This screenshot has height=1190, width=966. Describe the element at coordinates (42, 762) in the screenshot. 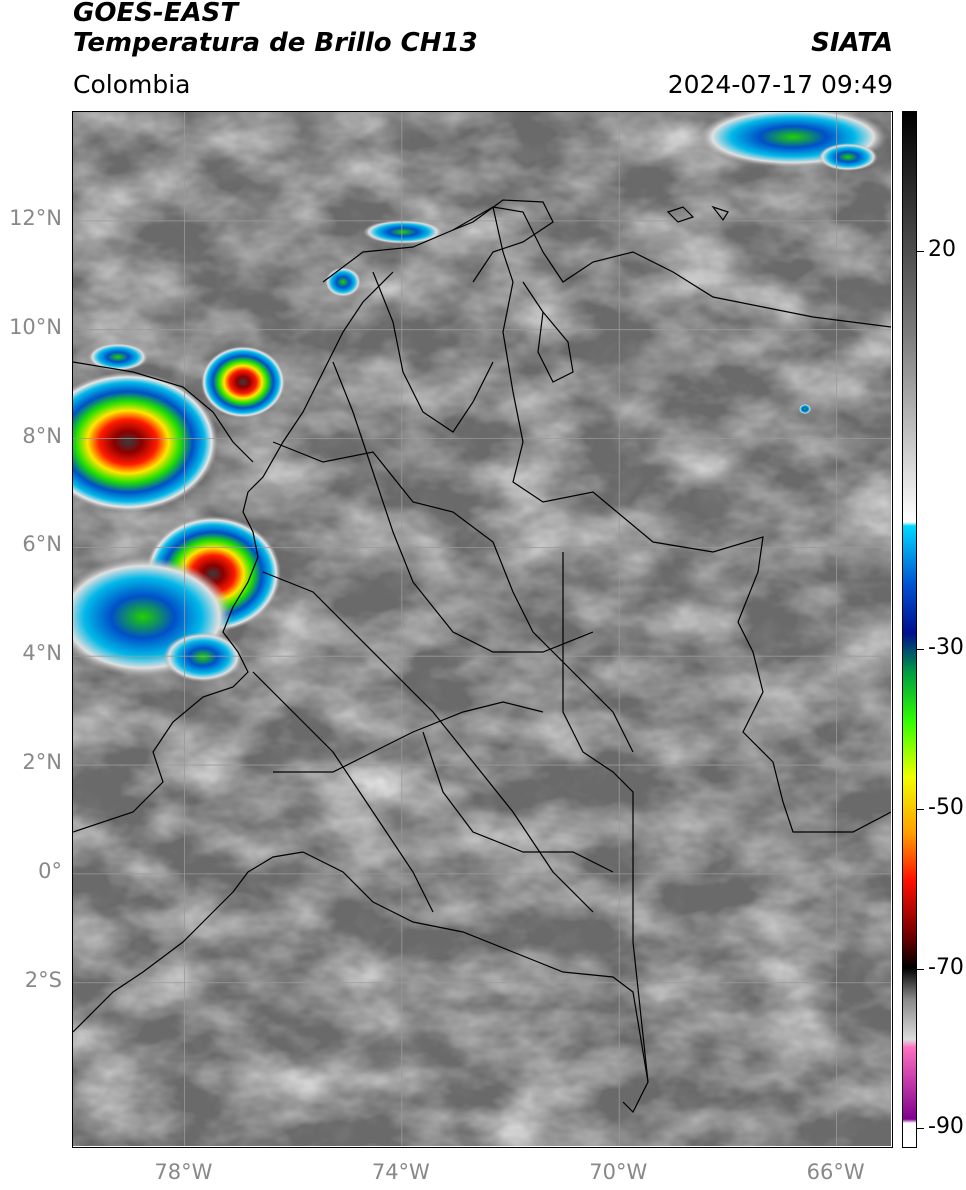

I see `latitude-label: 2°N` at that location.